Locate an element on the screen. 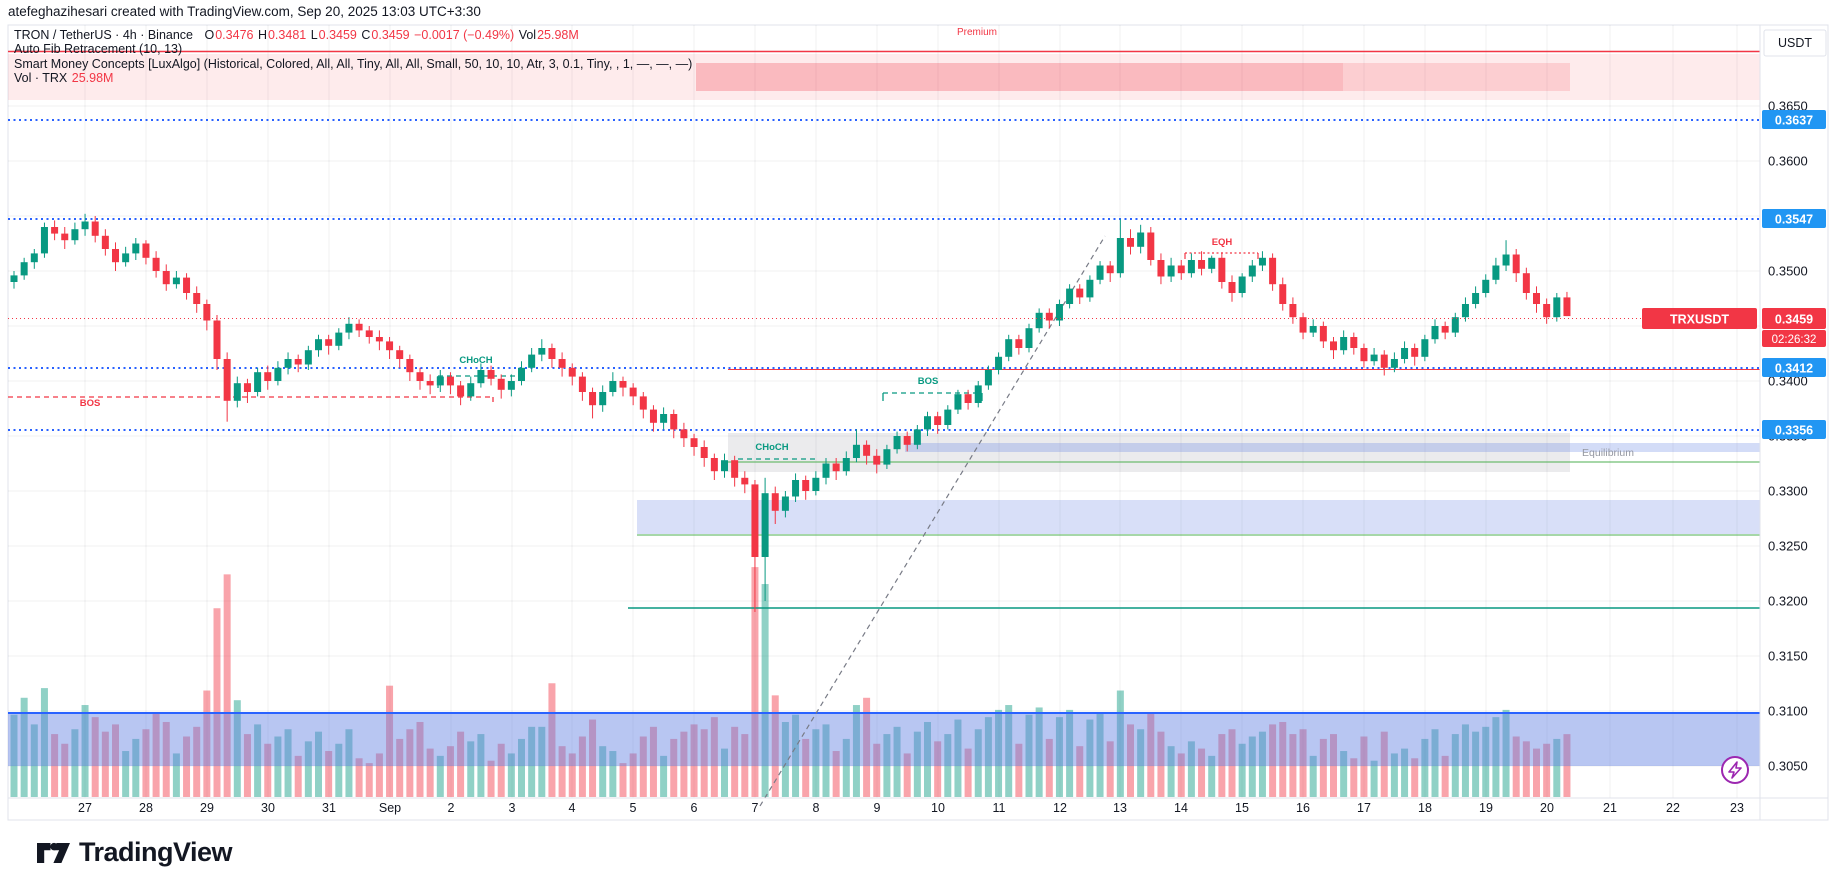 This screenshot has width=1835, height=883. price-tick-label: 0.3650 is located at coordinates (1788, 106).